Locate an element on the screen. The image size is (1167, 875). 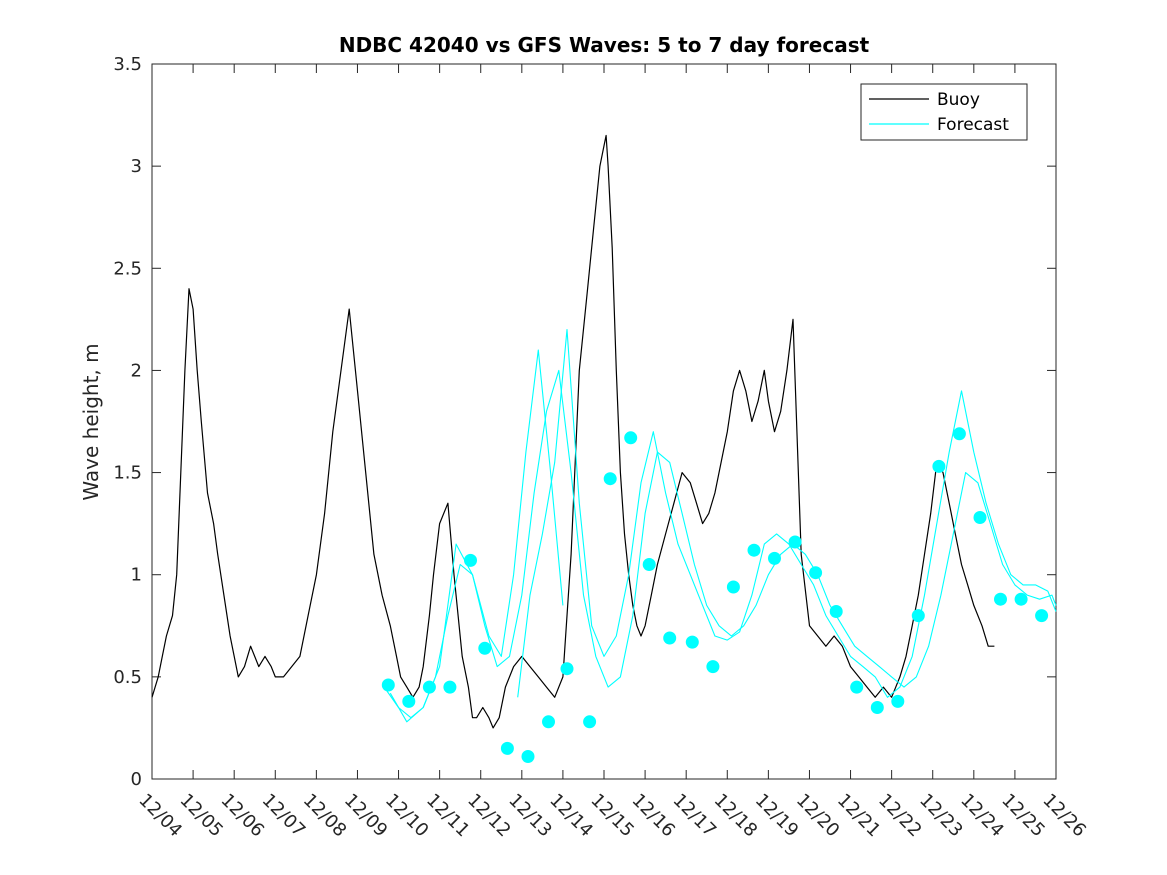
x-tick-label: 12/12 is located at coordinates (489, 816).